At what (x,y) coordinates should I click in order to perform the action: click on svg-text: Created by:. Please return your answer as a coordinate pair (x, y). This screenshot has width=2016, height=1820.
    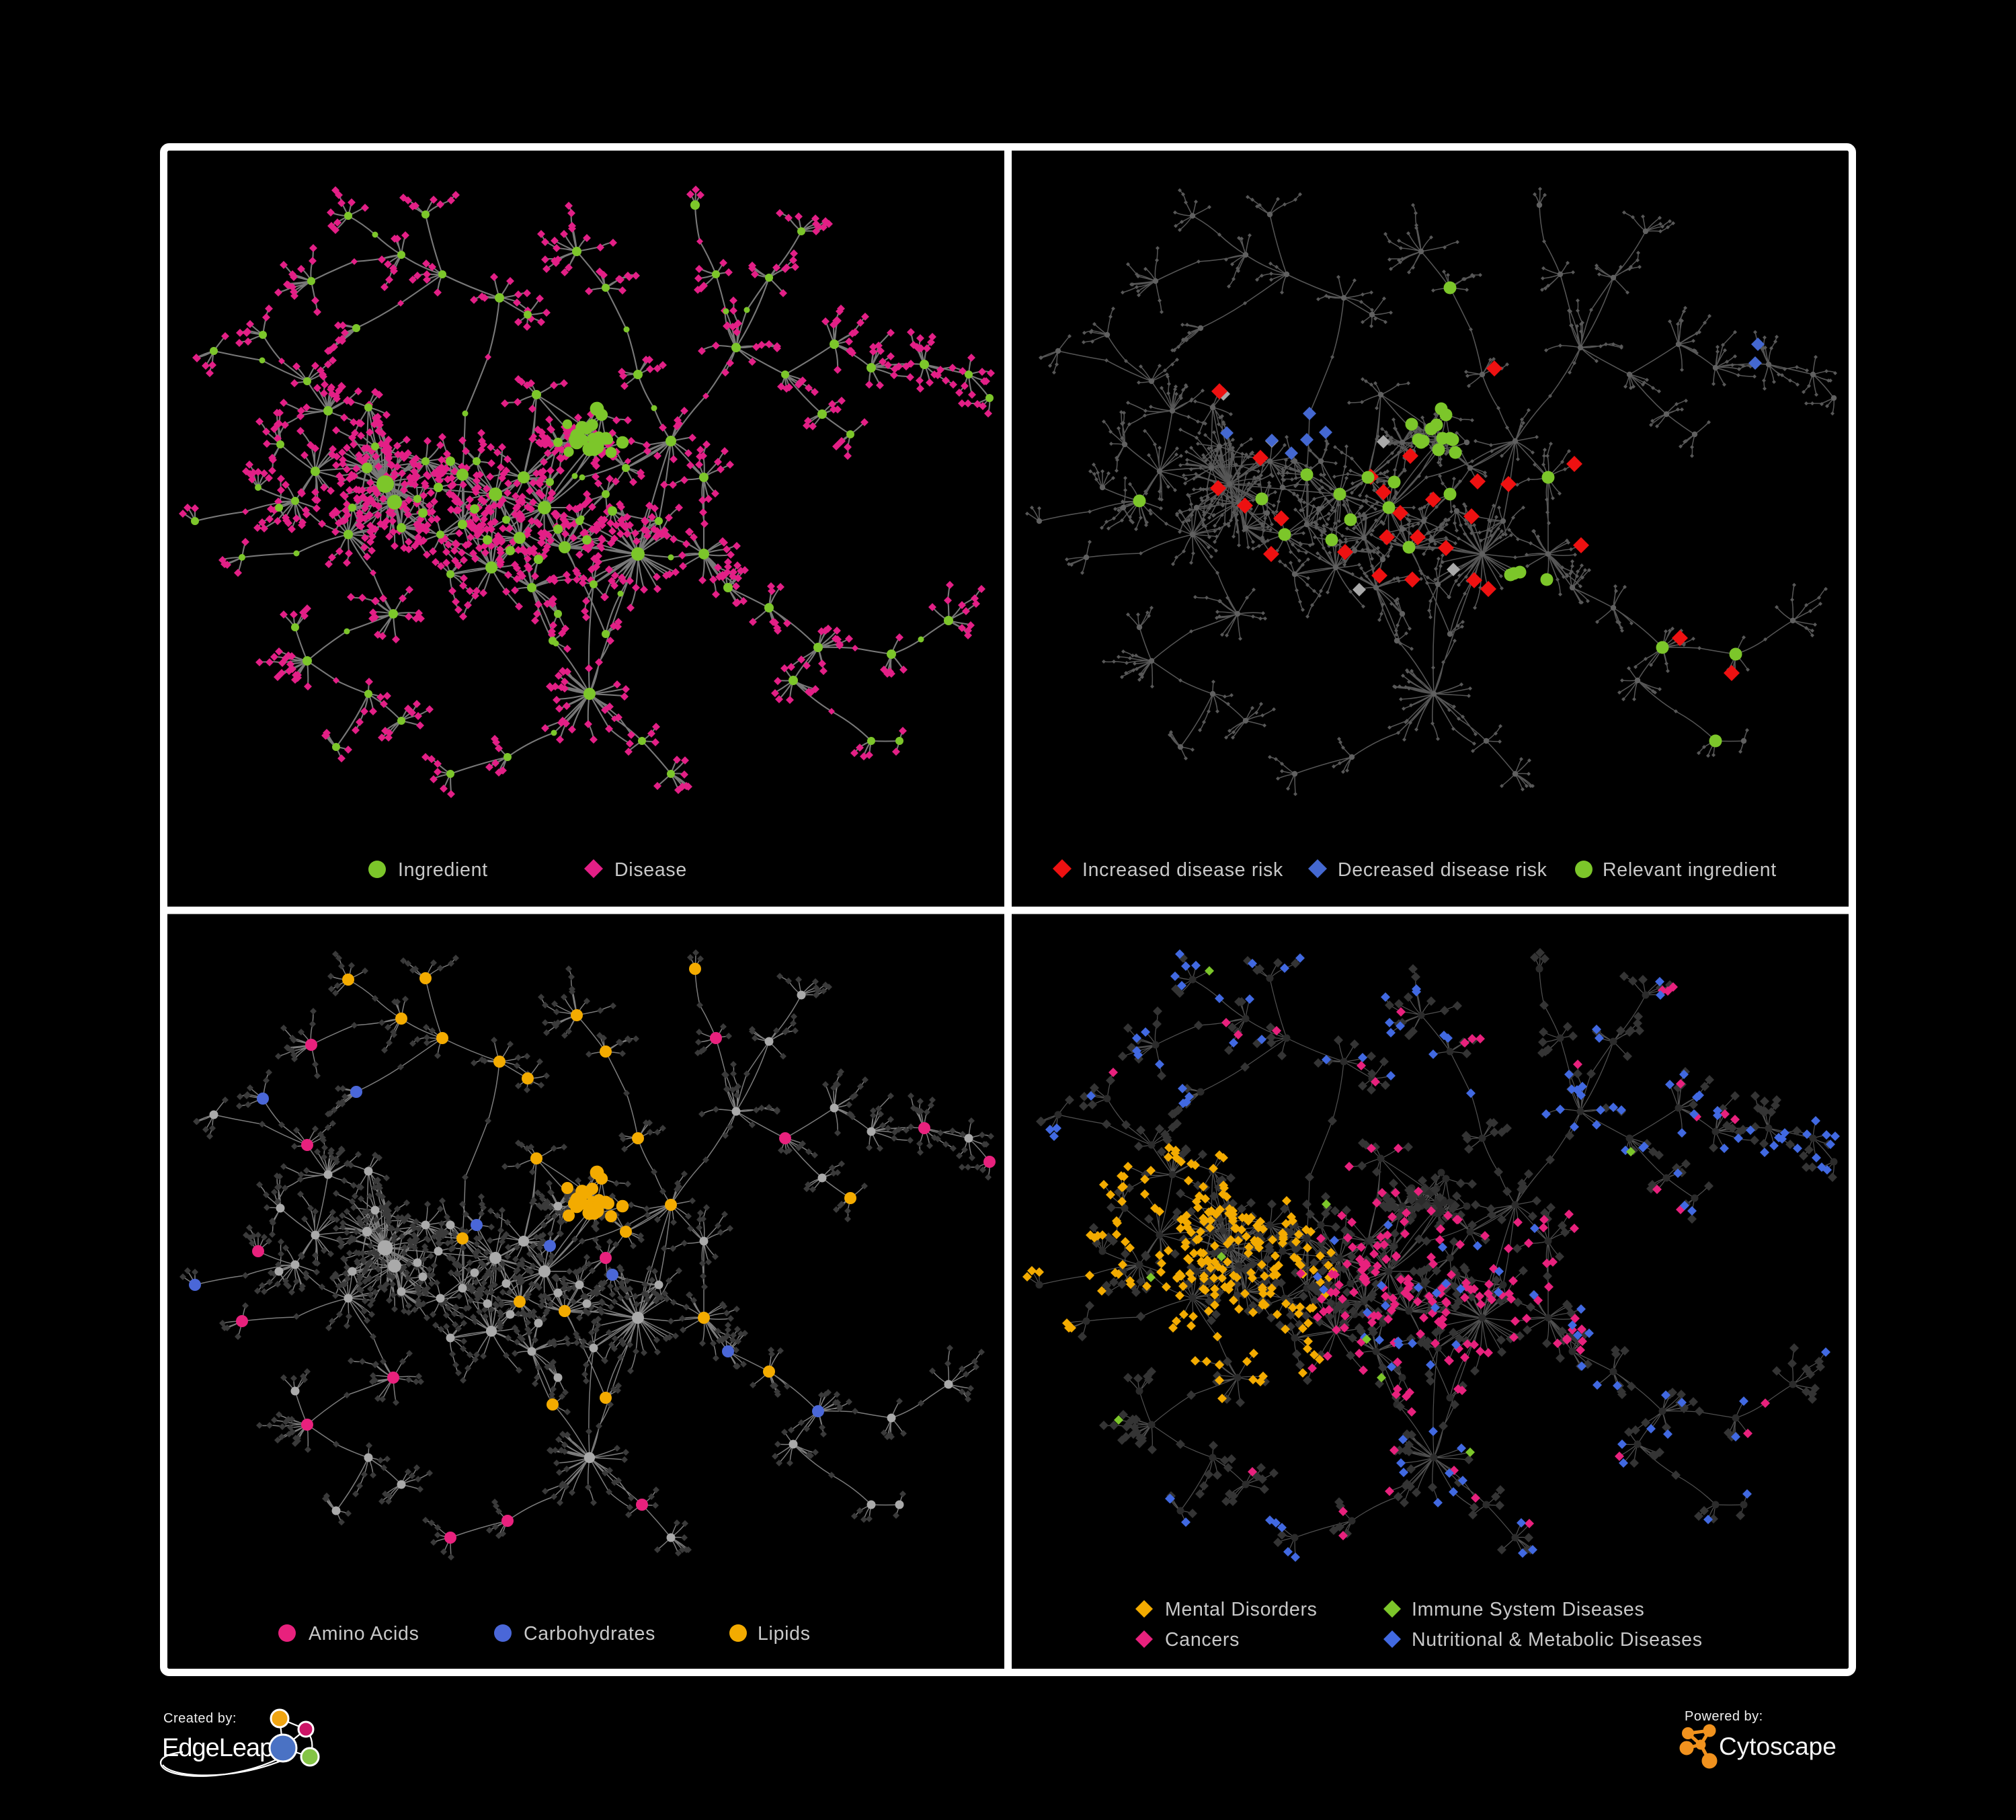
    Looking at the image, I should click on (200, 1718).